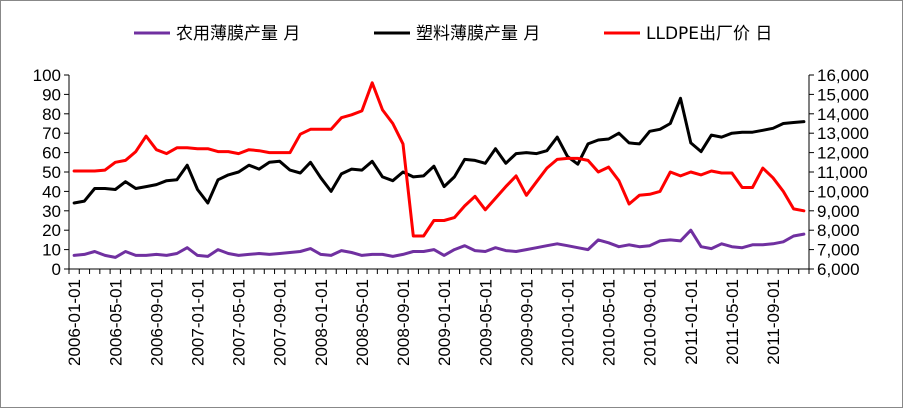 This screenshot has width=903, height=408. What do you see at coordinates (51, 191) in the screenshot?
I see `y-left-tick-label: 40` at bounding box center [51, 191].